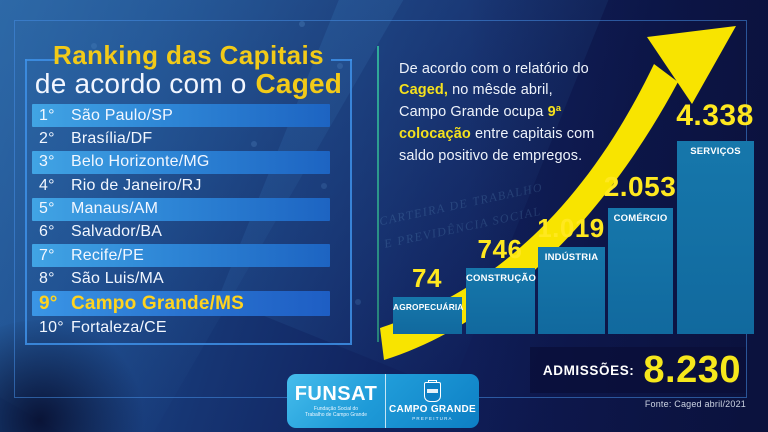 The width and height of the screenshot is (768, 432). Describe the element at coordinates (140, 162) in the screenshot. I see `capital-name: Belo Horizonte/MG` at that location.